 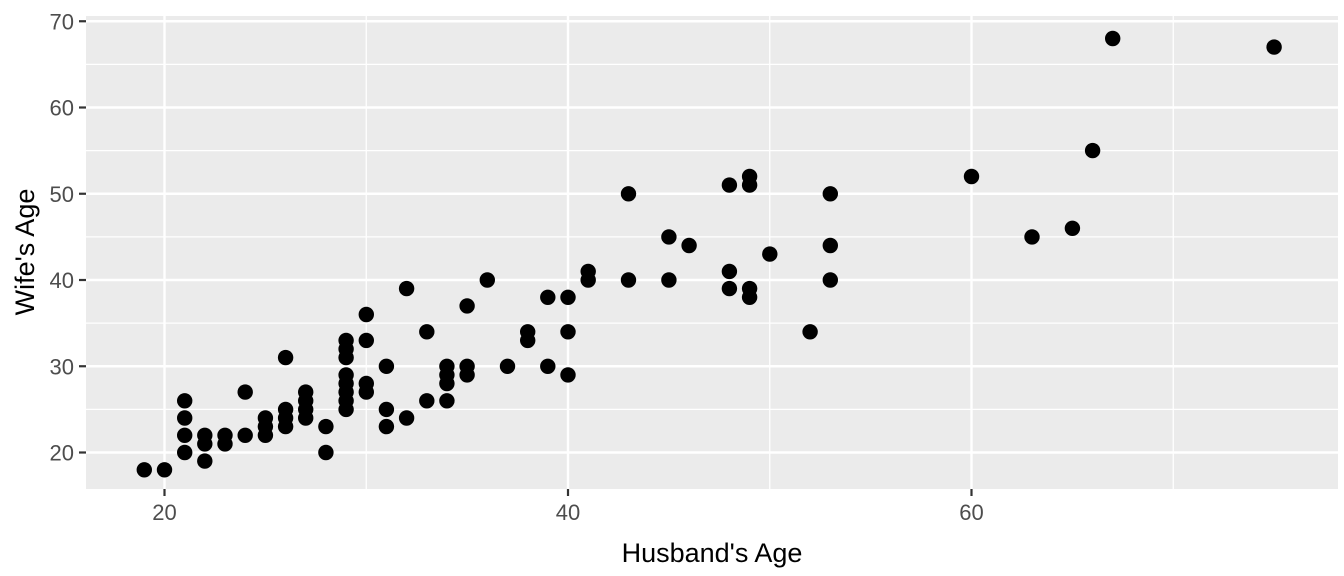 What do you see at coordinates (62, 194) in the screenshot?
I see `y-tick-label: 50` at bounding box center [62, 194].